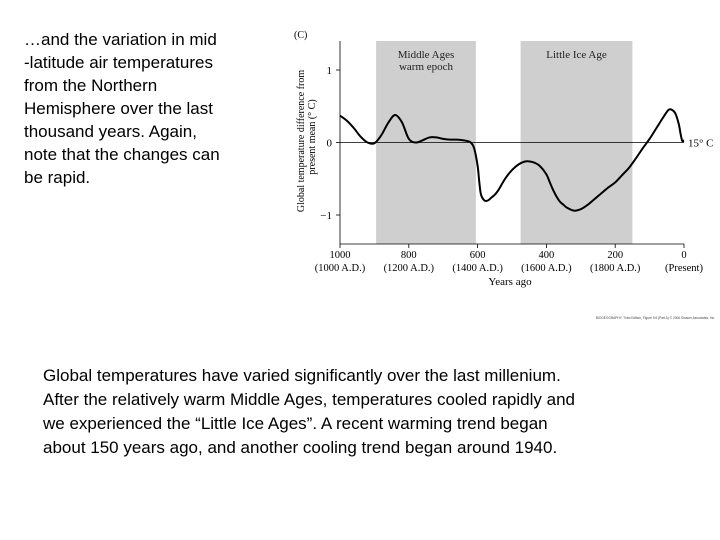 The image size is (720, 540). Describe the element at coordinates (615, 255) in the screenshot. I see `x-tick-label: 200` at that location.